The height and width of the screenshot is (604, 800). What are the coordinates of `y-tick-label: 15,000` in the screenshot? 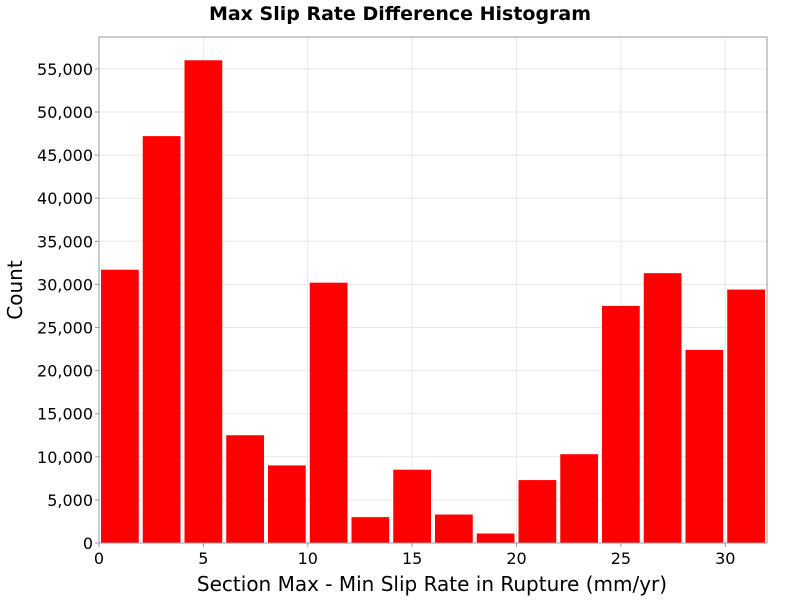 It's located at (65, 414).